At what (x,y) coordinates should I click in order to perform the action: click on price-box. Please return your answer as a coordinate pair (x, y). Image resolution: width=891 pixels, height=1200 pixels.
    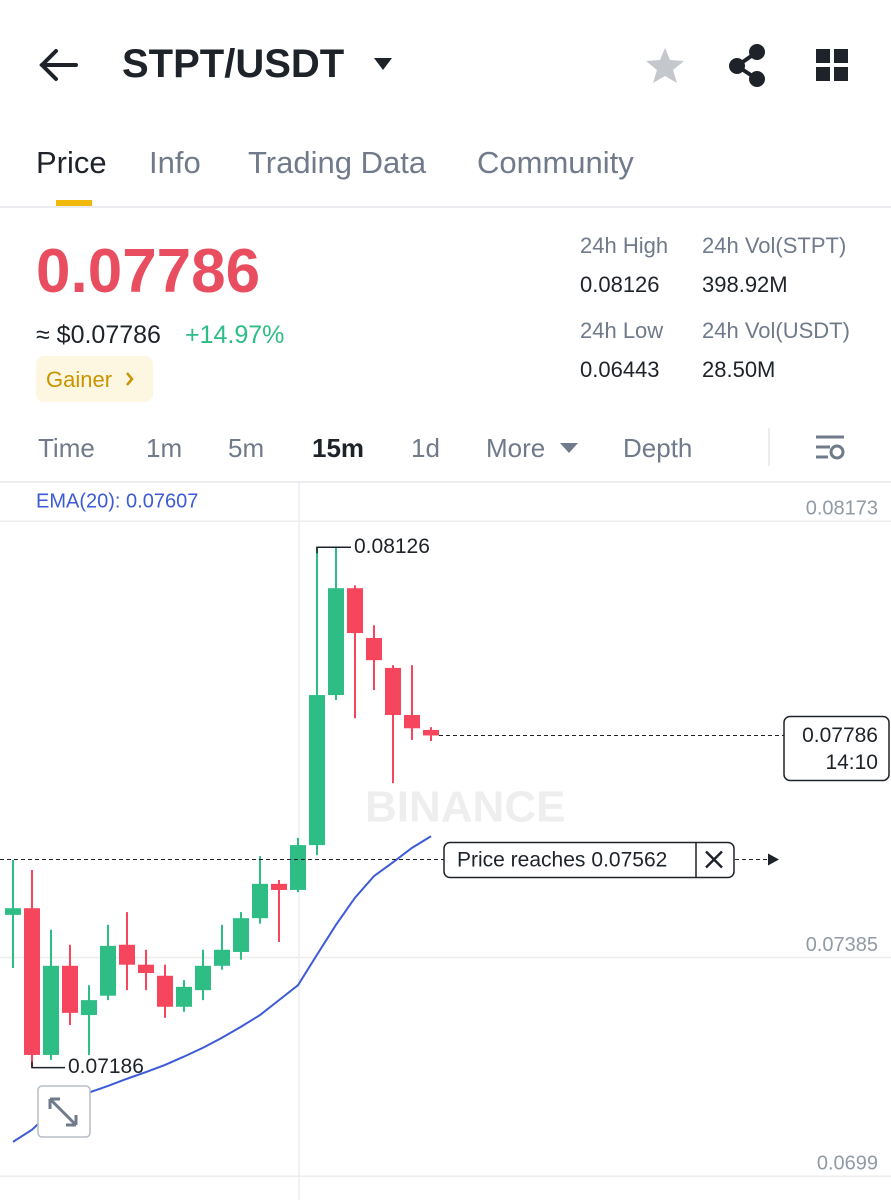
    Looking at the image, I should click on (836, 748).